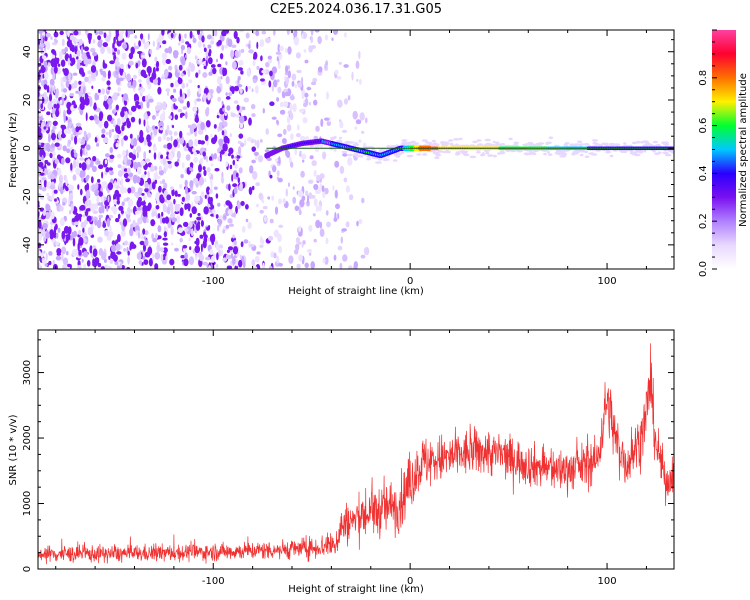 The image size is (750, 600). Describe the element at coordinates (703, 173) in the screenshot. I see `colorbar-tick-label: 0.4` at that location.